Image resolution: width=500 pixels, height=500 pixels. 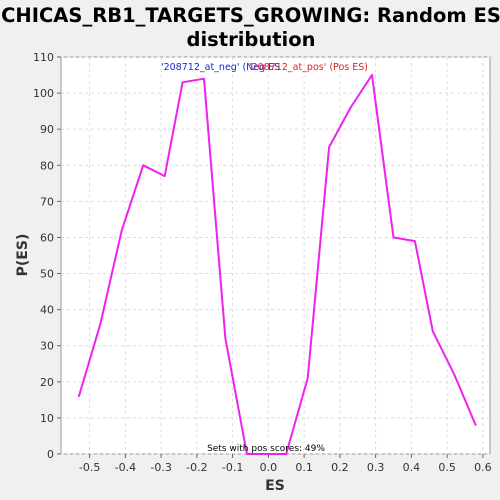 What do you see at coordinates (160, 467) in the screenshot?
I see `x-tick-label: -0.3` at bounding box center [160, 467].